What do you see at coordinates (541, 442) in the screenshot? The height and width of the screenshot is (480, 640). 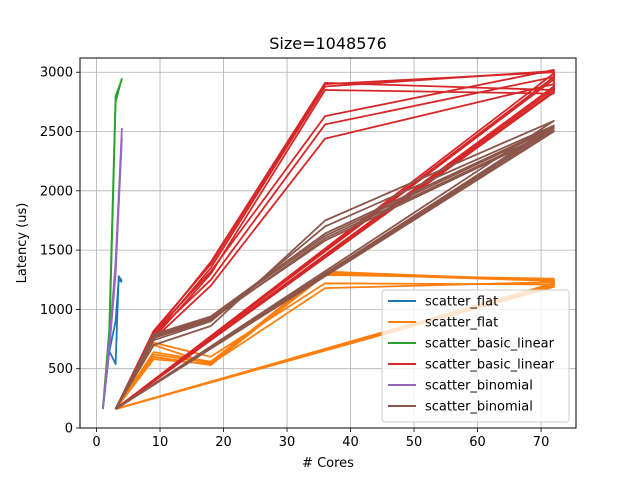 I see `x-tick-label: 70` at bounding box center [541, 442].